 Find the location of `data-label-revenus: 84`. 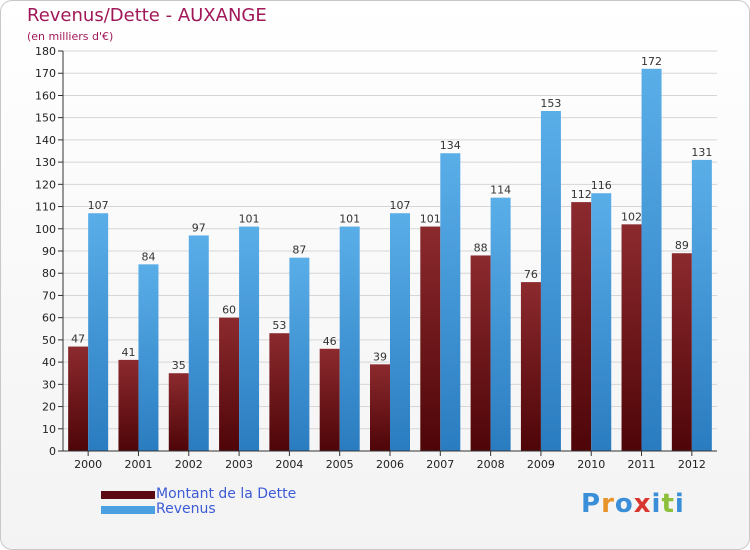

data-label-revenus: 84 is located at coordinates (148, 256).